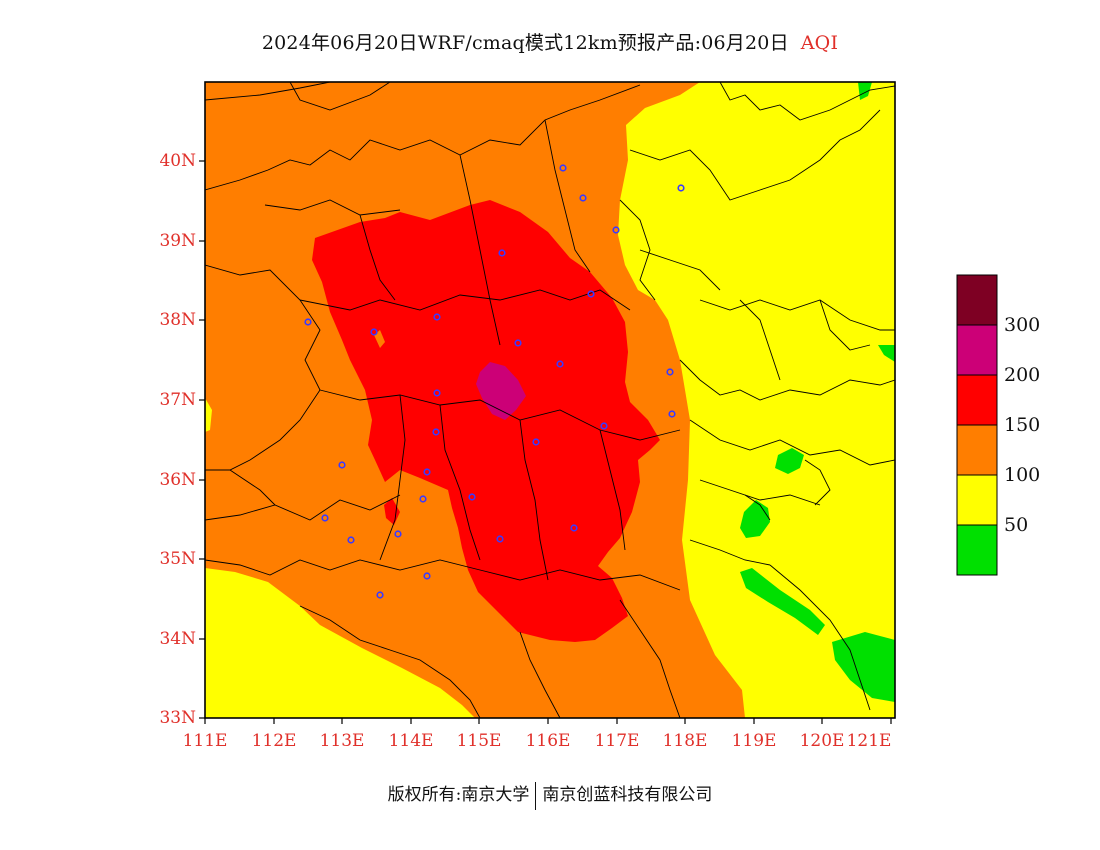  Describe the element at coordinates (501, 391) in the screenshot. I see `aqi-zone-magenta` at that location.